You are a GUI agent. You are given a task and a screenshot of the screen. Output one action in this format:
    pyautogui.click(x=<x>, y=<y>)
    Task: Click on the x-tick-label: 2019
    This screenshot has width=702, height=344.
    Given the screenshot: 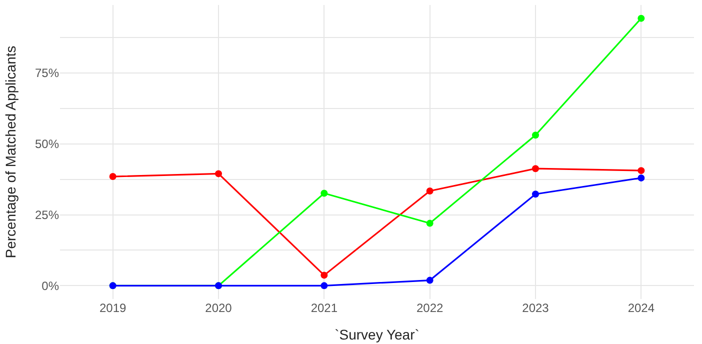 What is the action you would take?
    pyautogui.click(x=112, y=308)
    